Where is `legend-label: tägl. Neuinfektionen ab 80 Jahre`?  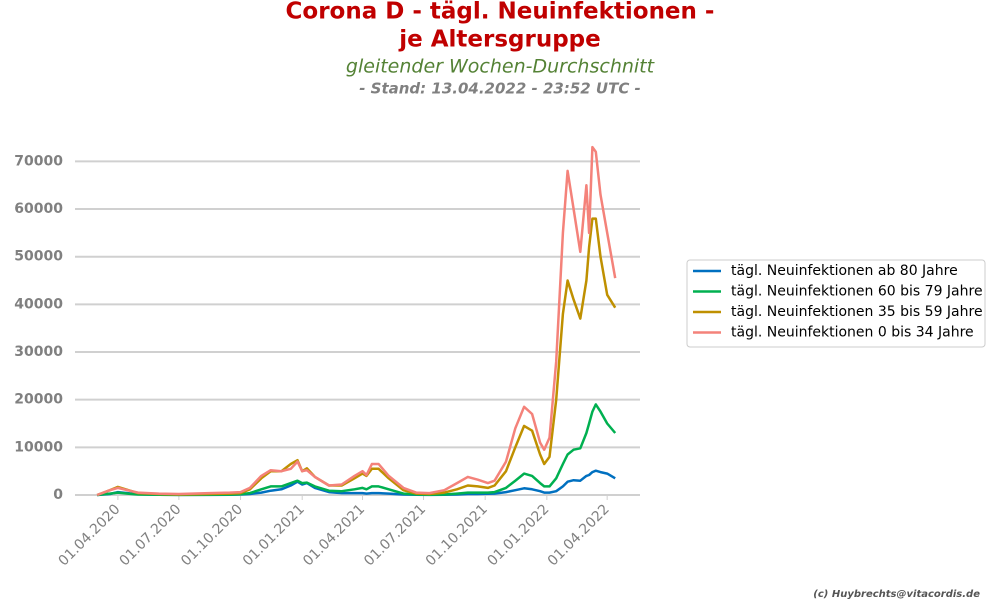
legend-label: tägl. Neuinfektionen ab 80 Jahre is located at coordinates (844, 271).